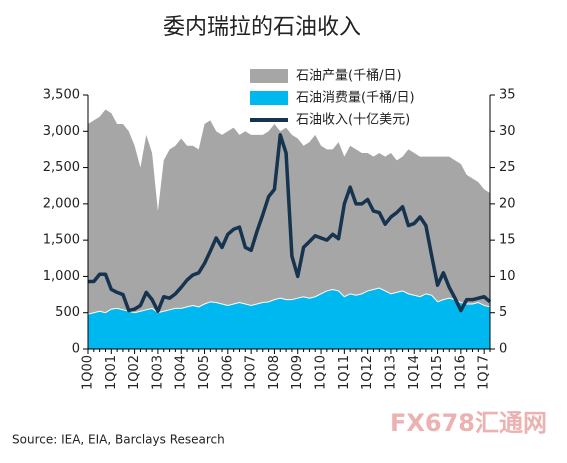 The height and width of the screenshot is (463, 567). I want to click on x-tick-label: 1Q06, so click(227, 372).